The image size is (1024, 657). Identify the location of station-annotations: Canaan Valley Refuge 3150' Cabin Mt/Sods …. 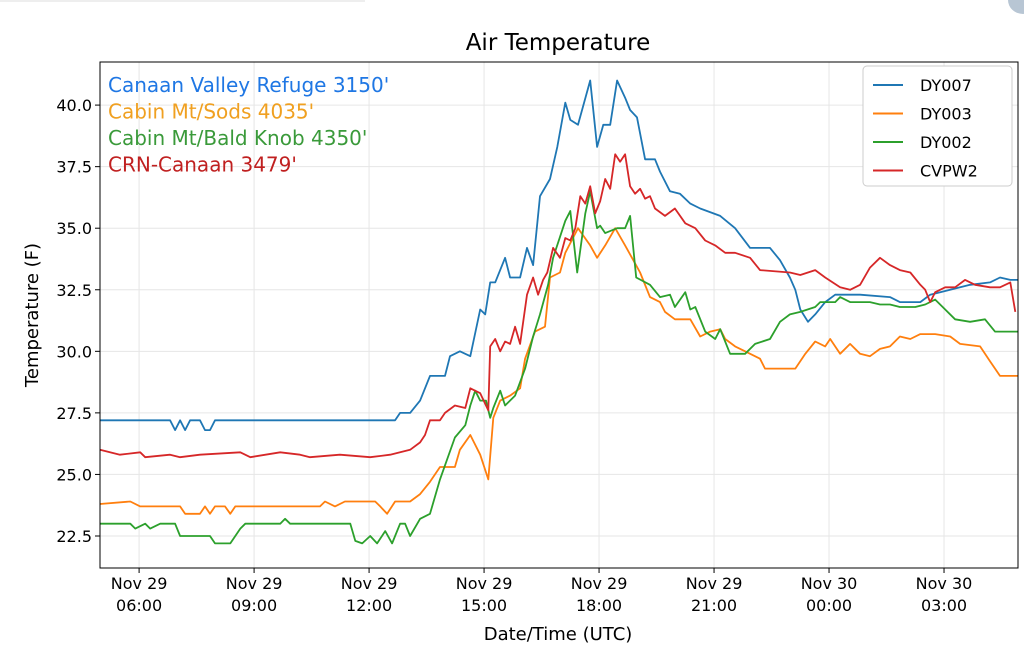
(248, 125).